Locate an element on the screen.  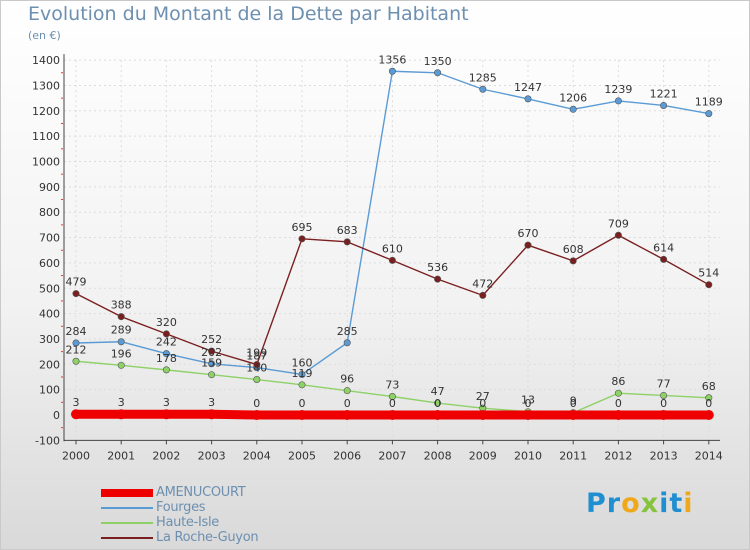
logo-letter: x is located at coordinates (650, 503).